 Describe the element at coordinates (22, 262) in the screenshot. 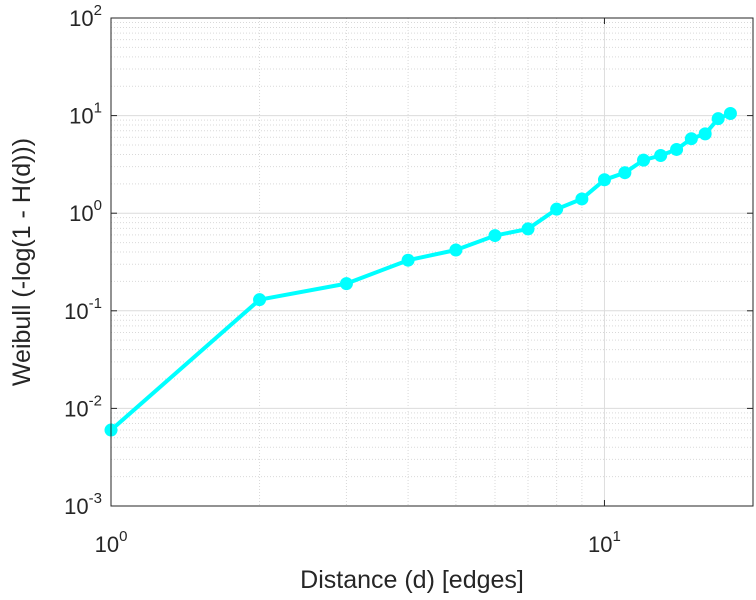

I see `y-axis-label: Weibull (-log(1 - H(d)))` at that location.